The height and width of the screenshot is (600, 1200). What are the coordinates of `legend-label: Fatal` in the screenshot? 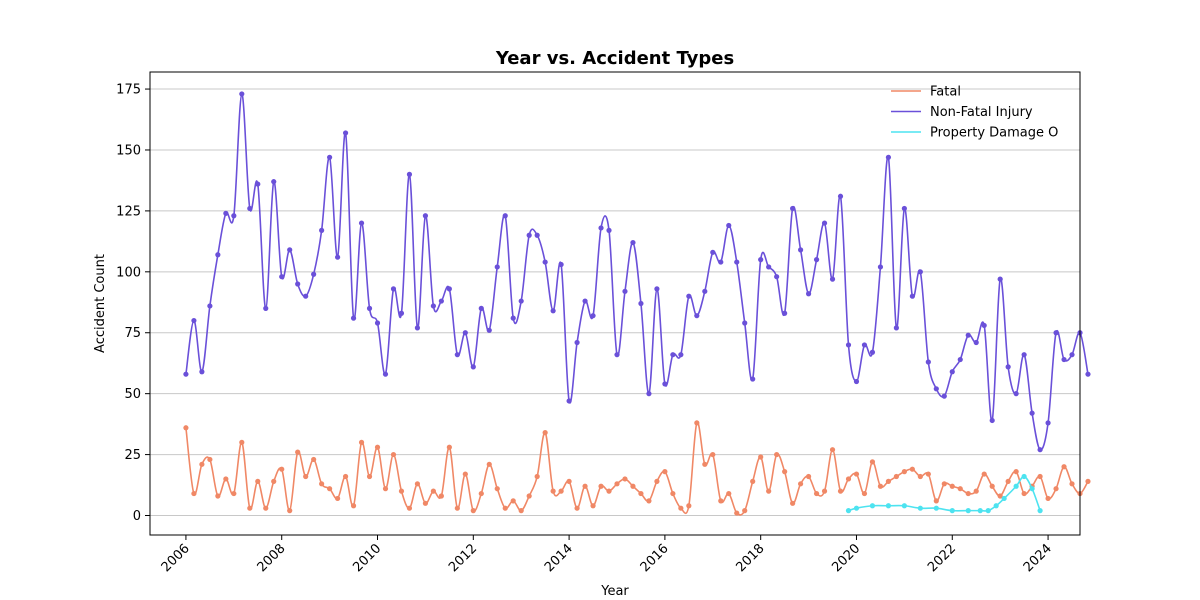 It's located at (945, 92).